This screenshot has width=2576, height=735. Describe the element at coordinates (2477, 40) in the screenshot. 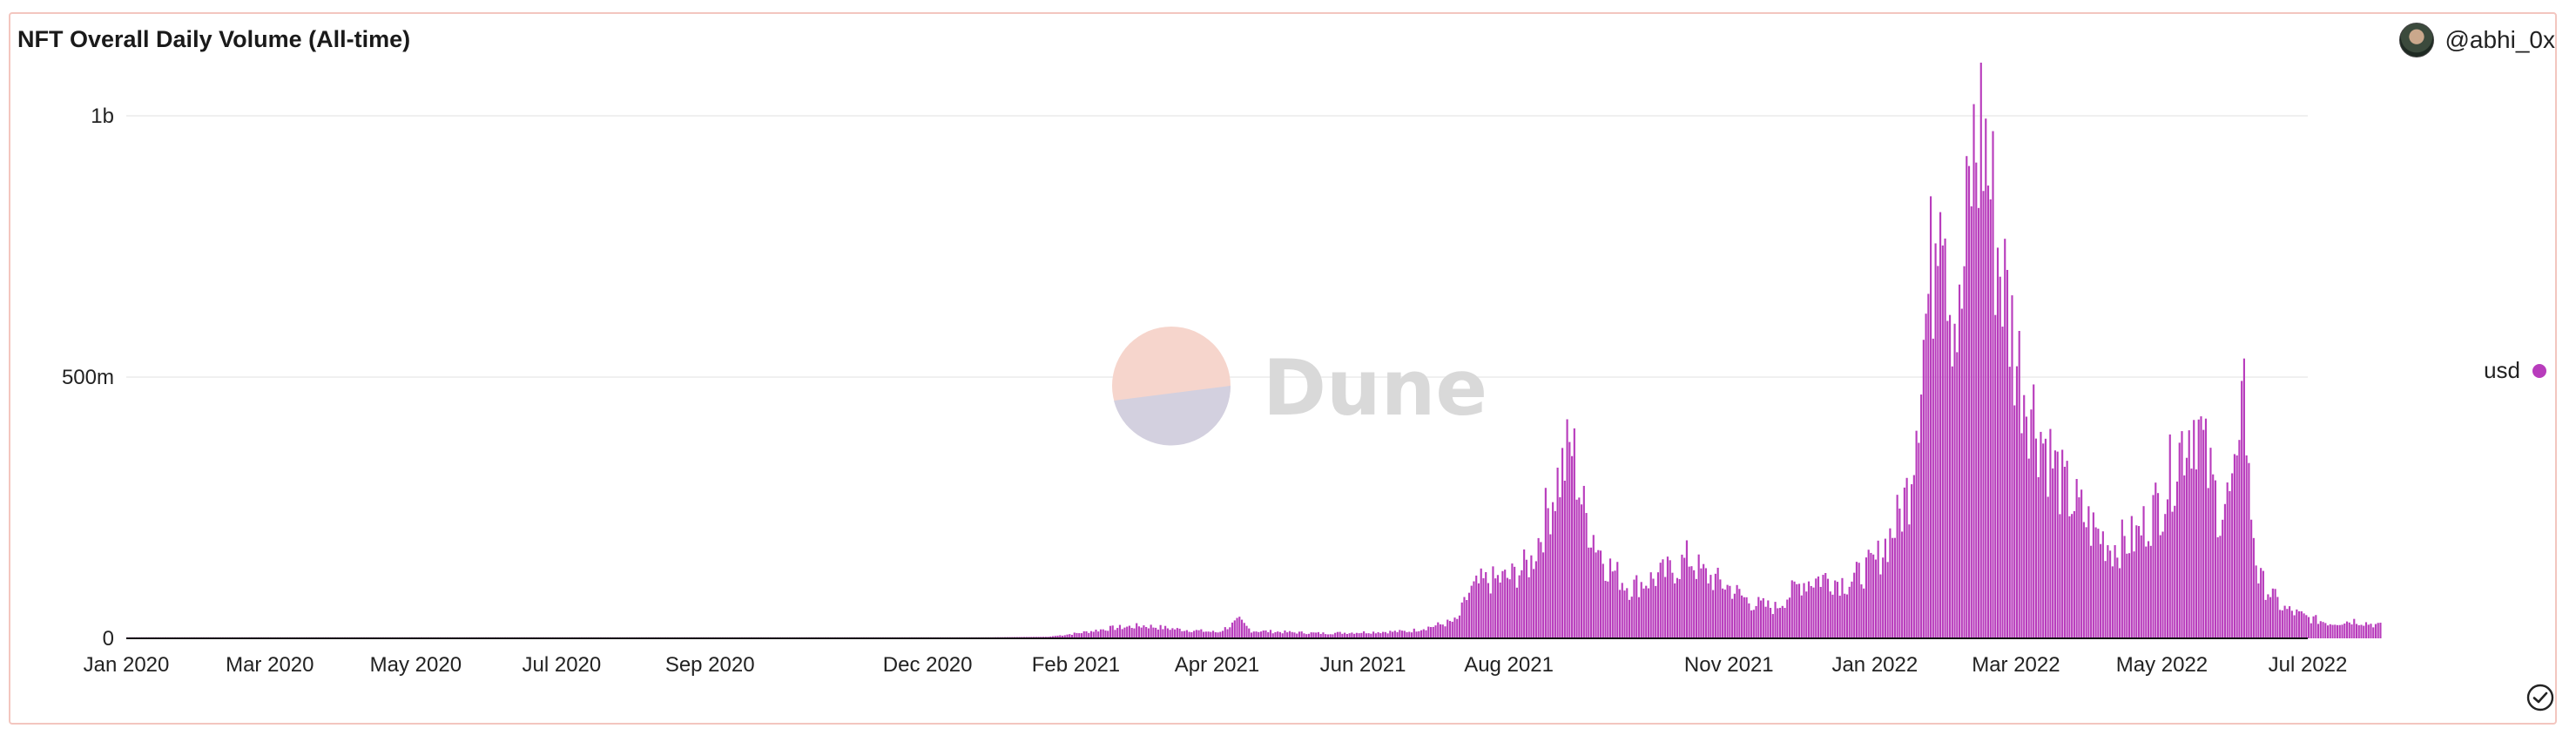

I see `author-badge: @abhi_0x` at that location.